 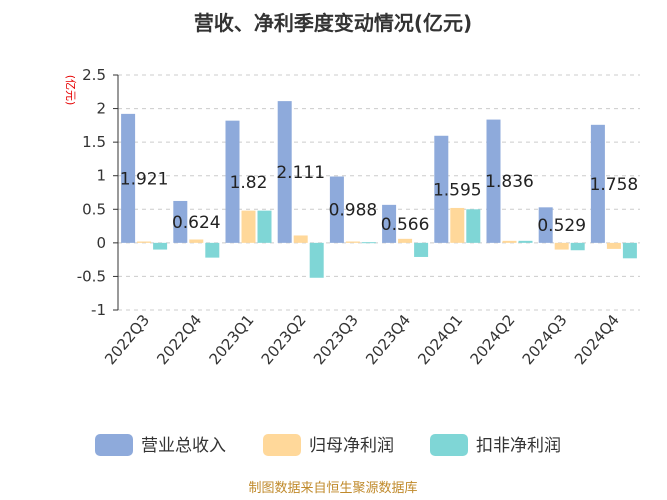 I want to click on y-tick-label: 0.5, so click(x=94, y=209).